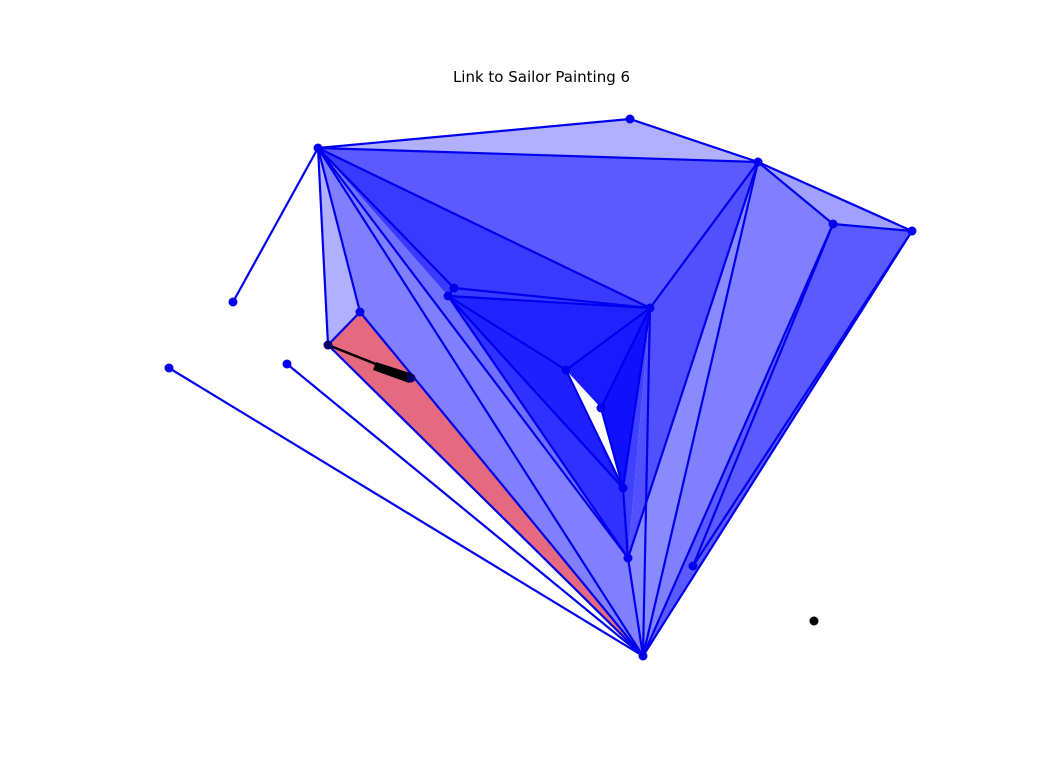 Image resolution: width=1056 pixels, height=768 pixels. Describe the element at coordinates (814, 621) in the screenshot. I see `target-dot` at that location.